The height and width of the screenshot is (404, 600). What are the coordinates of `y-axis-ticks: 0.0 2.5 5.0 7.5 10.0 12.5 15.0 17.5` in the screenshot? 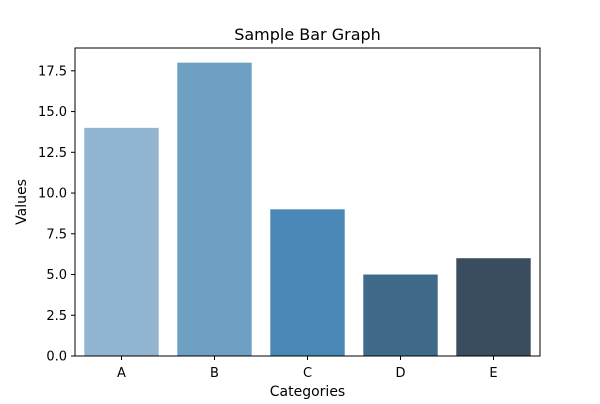 It's located at (56, 214).